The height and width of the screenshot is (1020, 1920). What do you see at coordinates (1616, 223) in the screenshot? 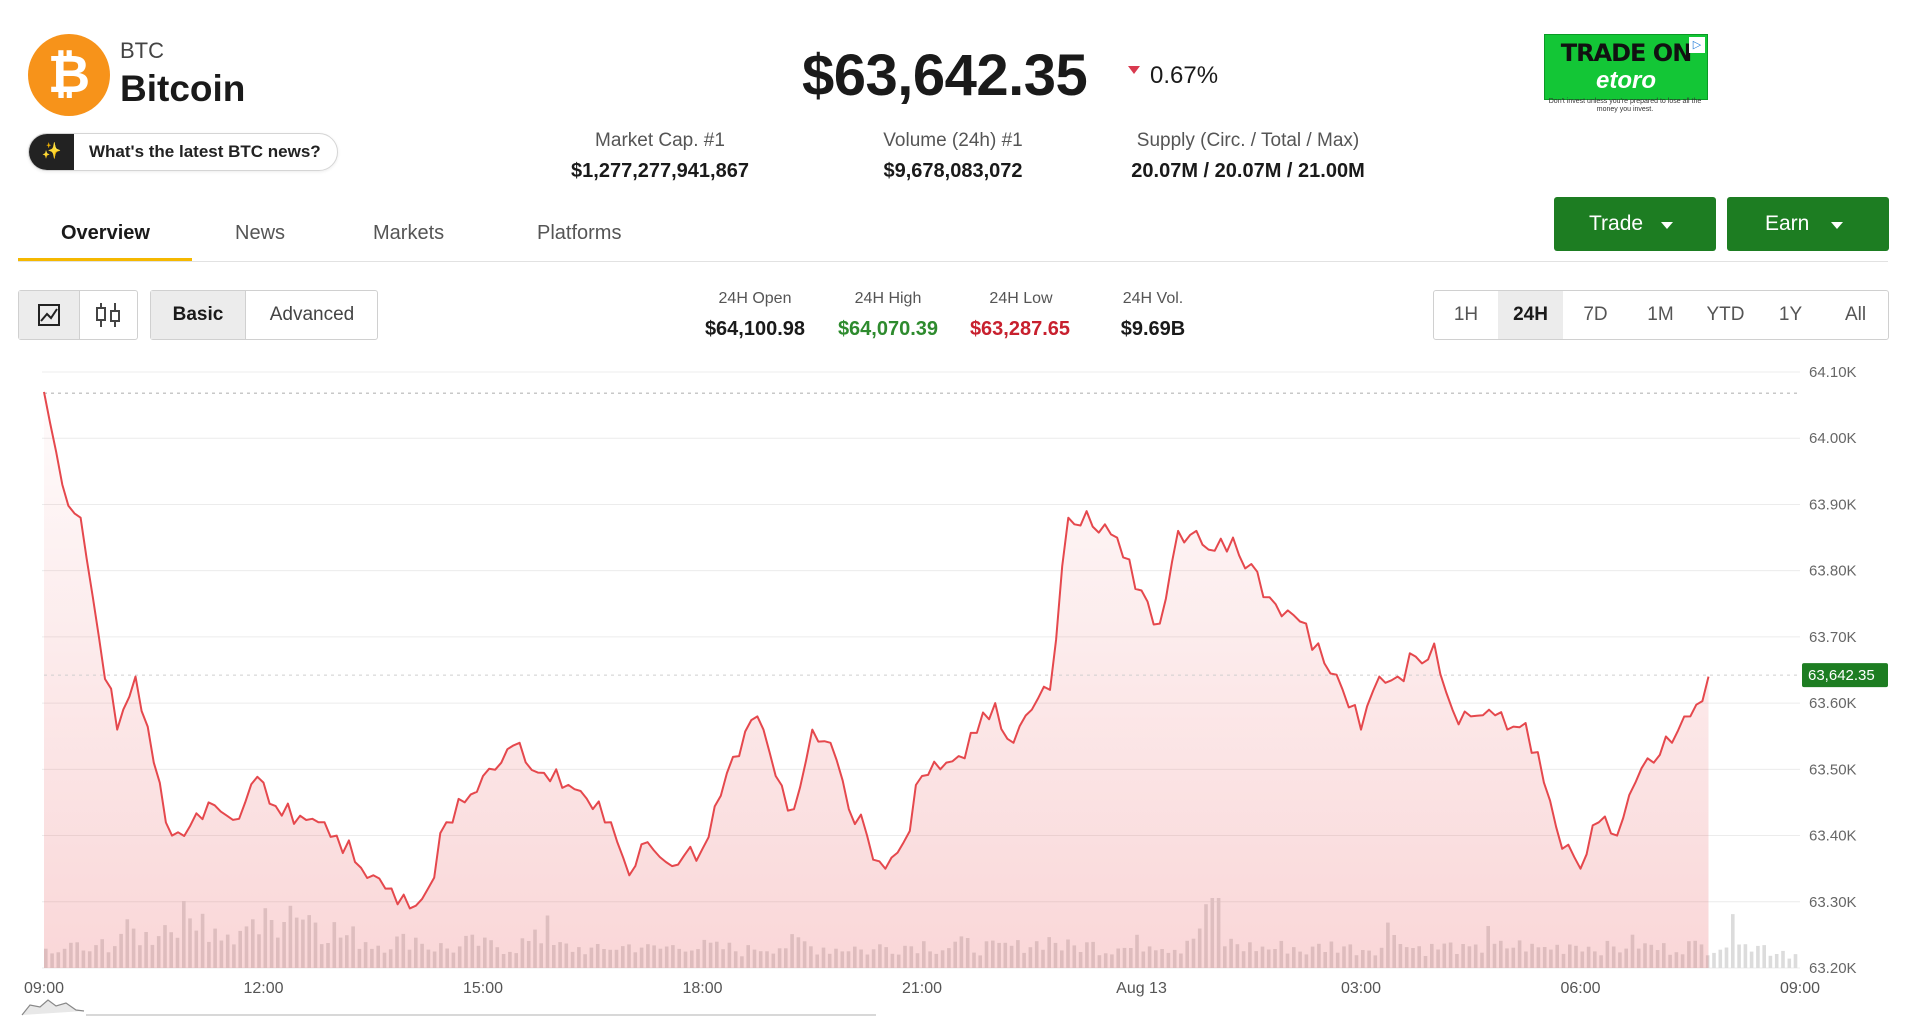
I see `trade-label: Trade` at bounding box center [1616, 223].